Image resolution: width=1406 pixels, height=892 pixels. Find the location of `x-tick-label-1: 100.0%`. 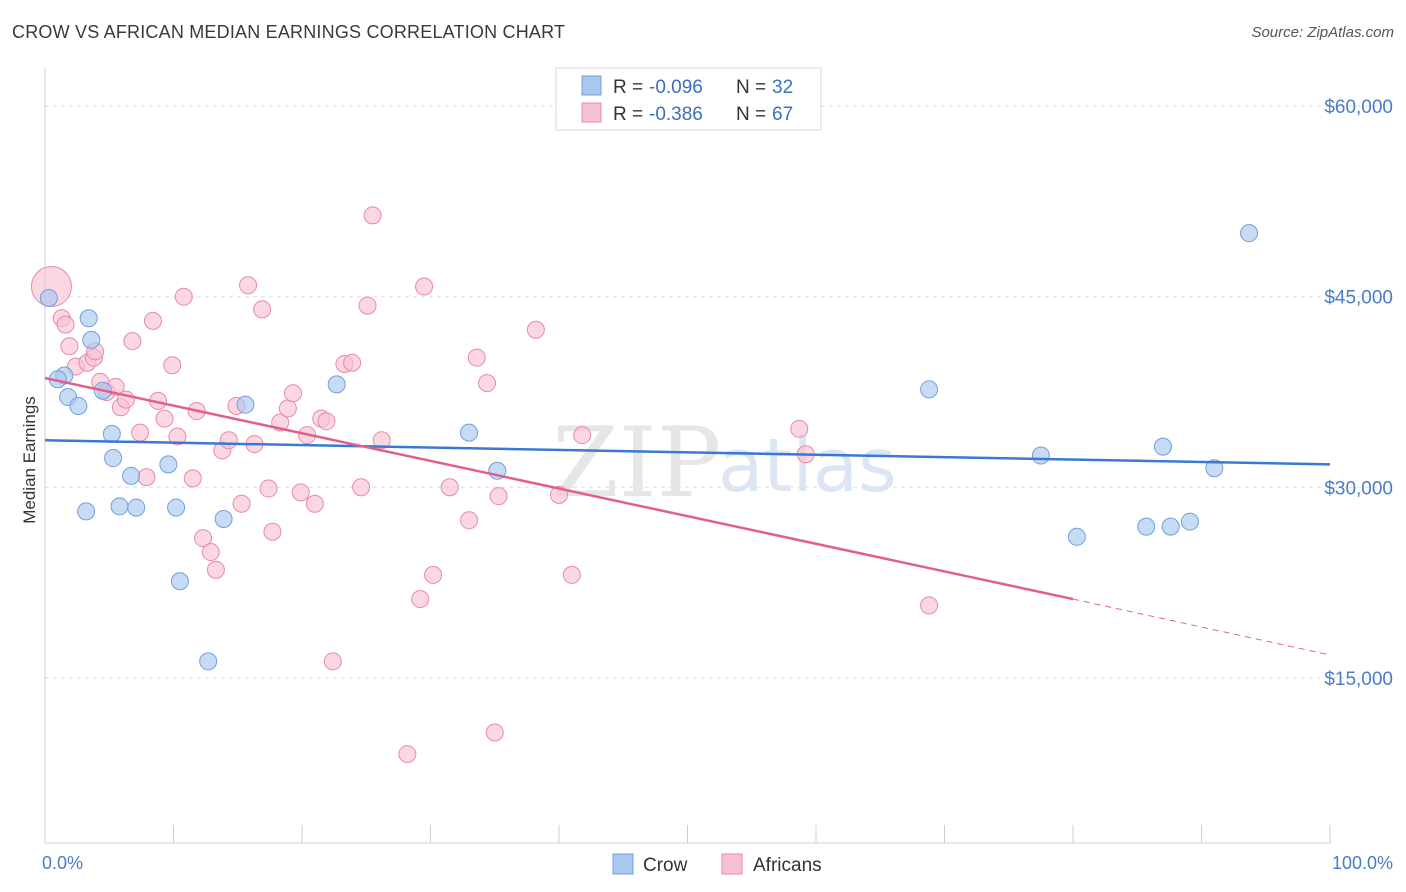

x-tick-label-1: 100.0% is located at coordinates (1362, 863).